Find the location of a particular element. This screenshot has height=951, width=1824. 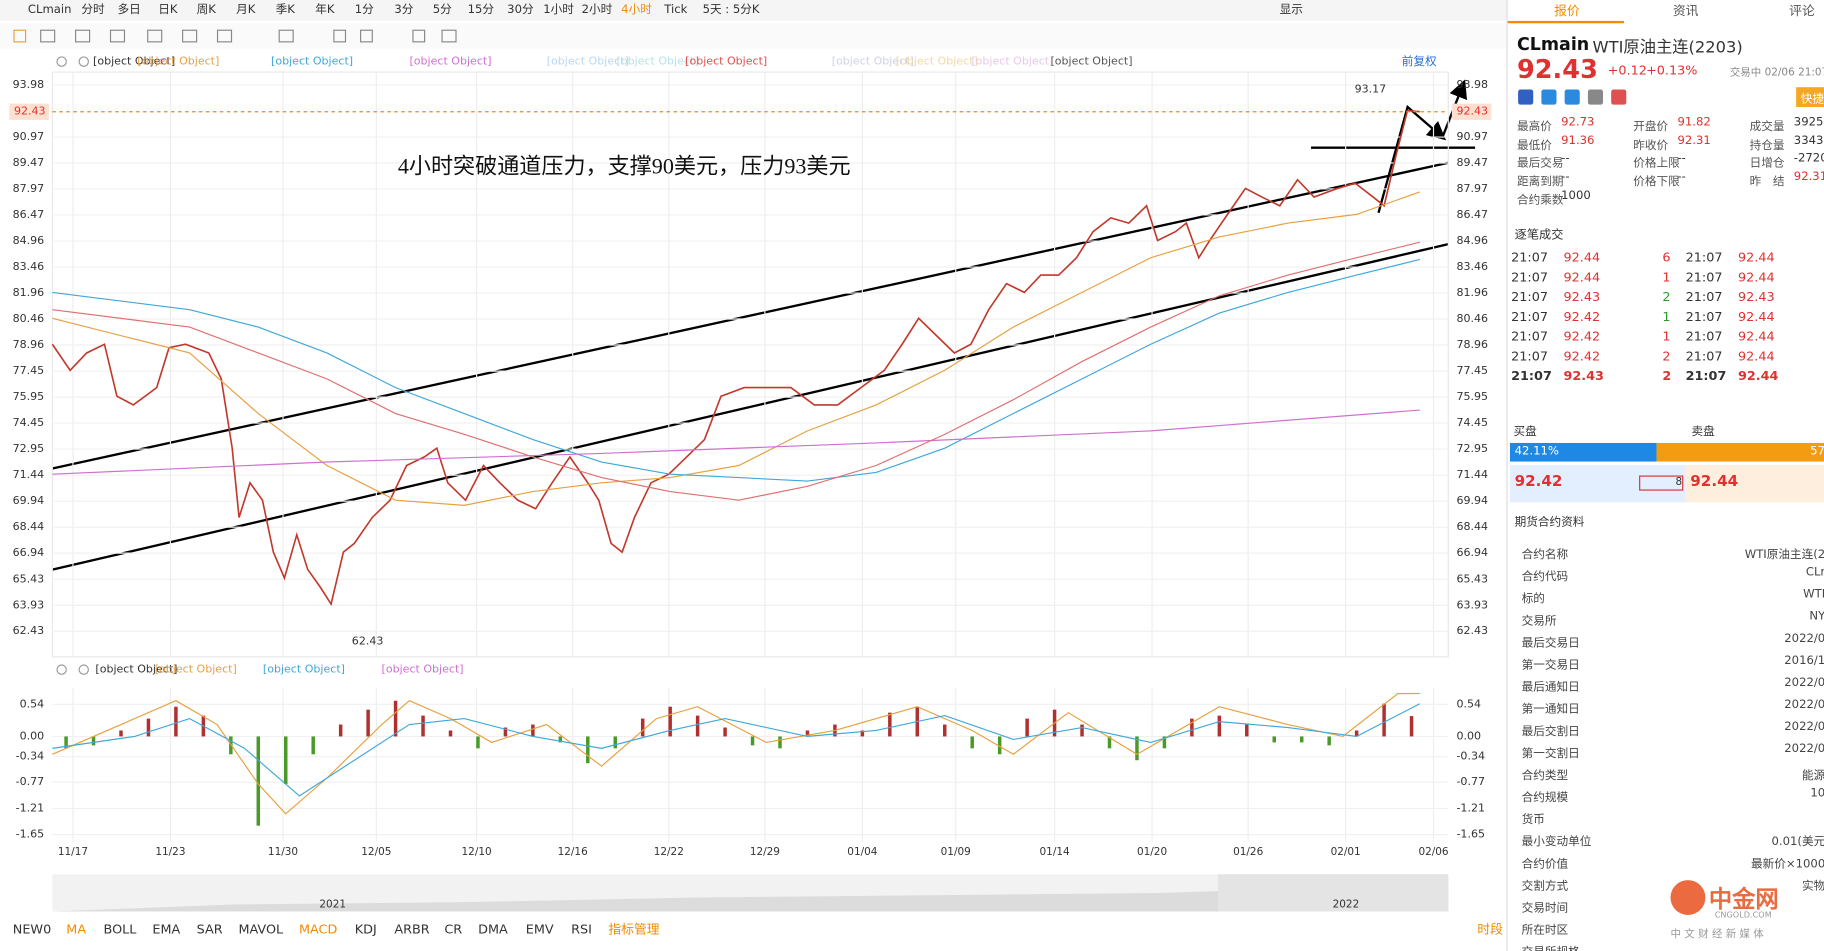

indicator-tab: EMA is located at coordinates (166, 930).